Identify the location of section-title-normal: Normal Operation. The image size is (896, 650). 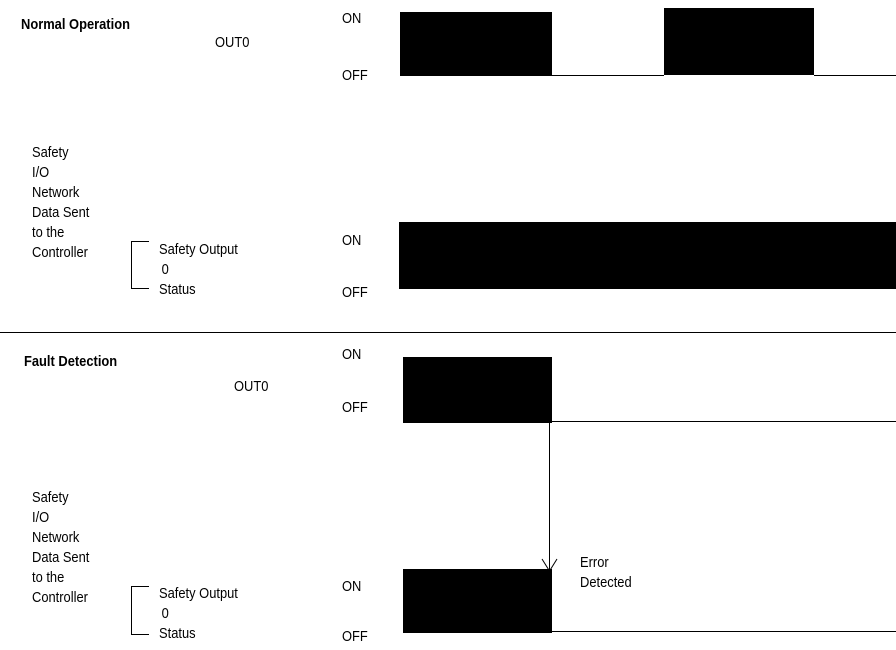
(75, 24).